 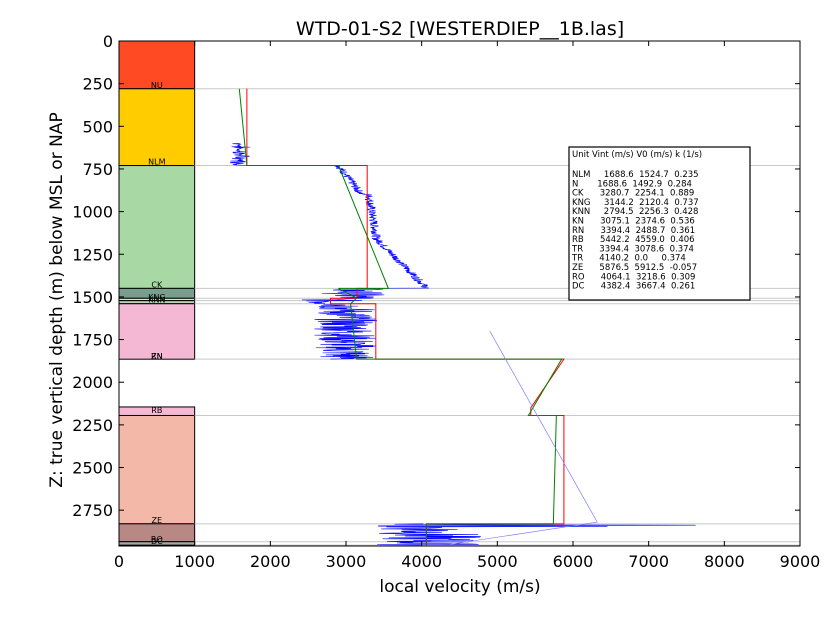 What do you see at coordinates (524, 437) in the screenshot?
I see `series-trend` at bounding box center [524, 437].